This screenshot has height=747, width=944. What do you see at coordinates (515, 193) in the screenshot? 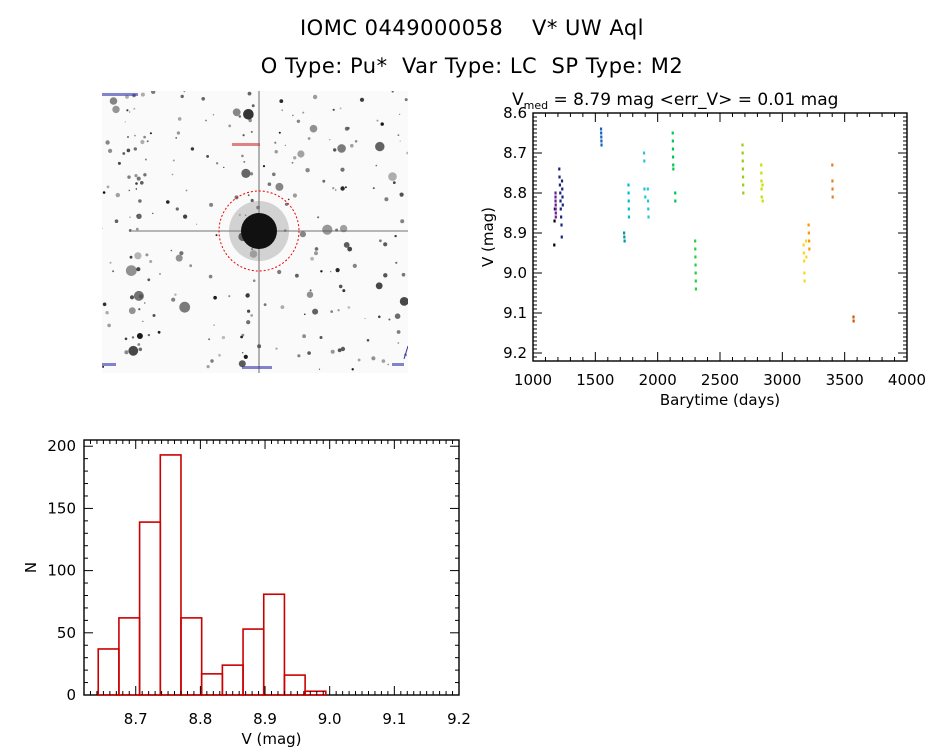
I see `y-tick-label: 8.8` at bounding box center [515, 193].